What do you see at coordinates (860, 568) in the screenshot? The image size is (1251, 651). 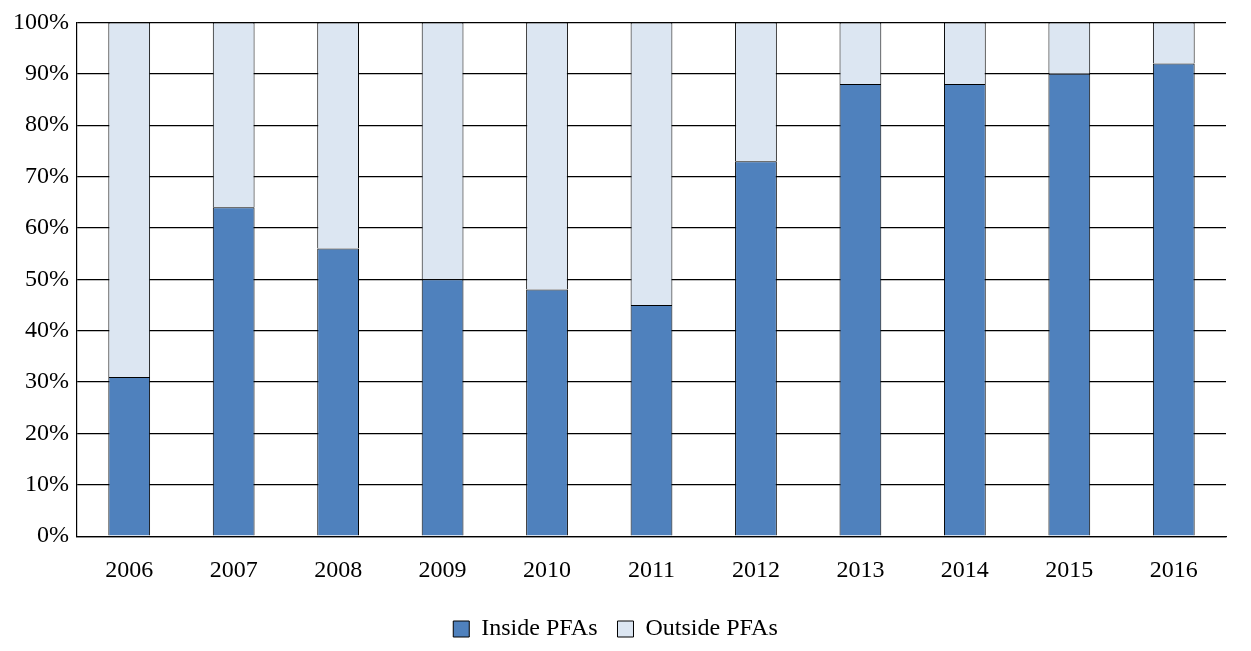 I see `x-tick-label: 2013` at bounding box center [860, 568].